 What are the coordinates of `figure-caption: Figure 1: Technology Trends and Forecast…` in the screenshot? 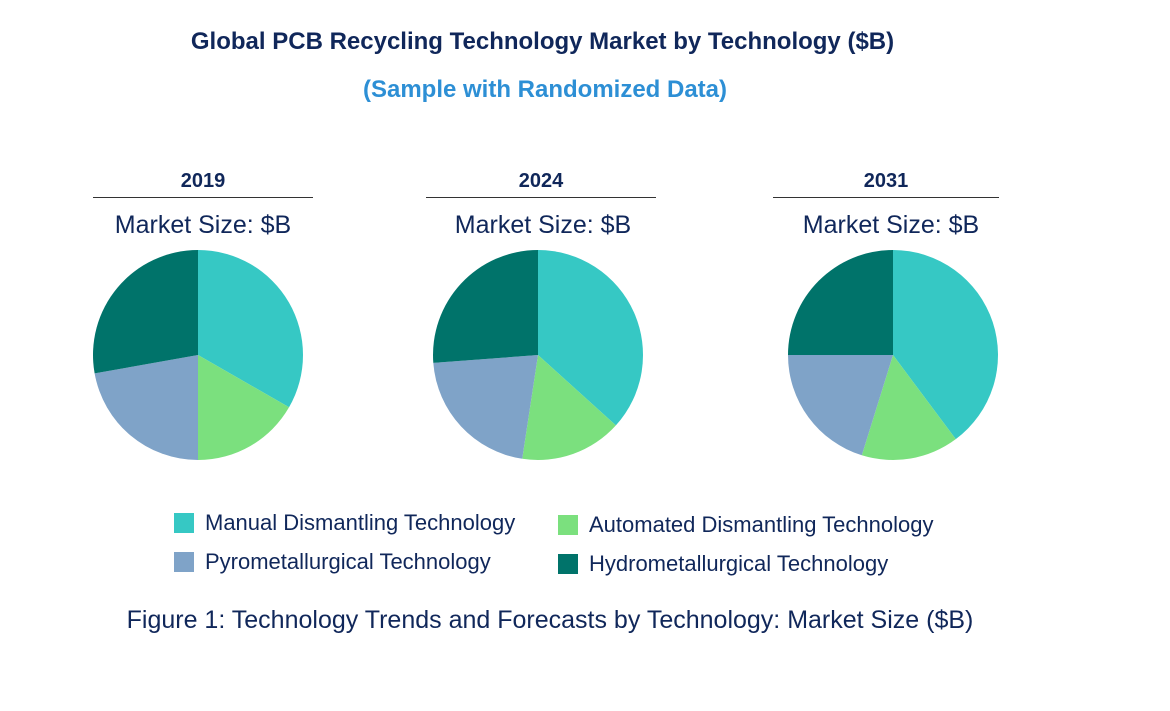 It's located at (550, 620).